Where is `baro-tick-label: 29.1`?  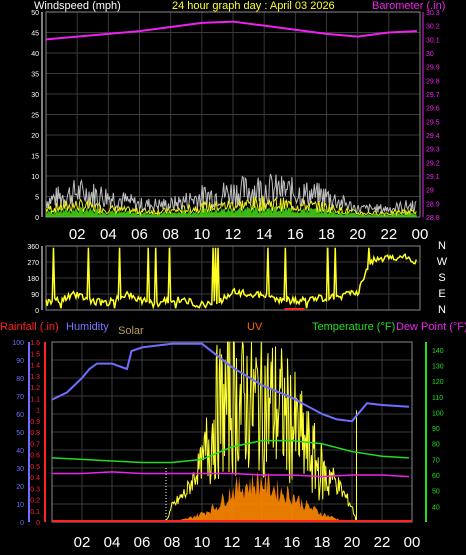
baro-tick-label: 29.1 is located at coordinates (433, 177).